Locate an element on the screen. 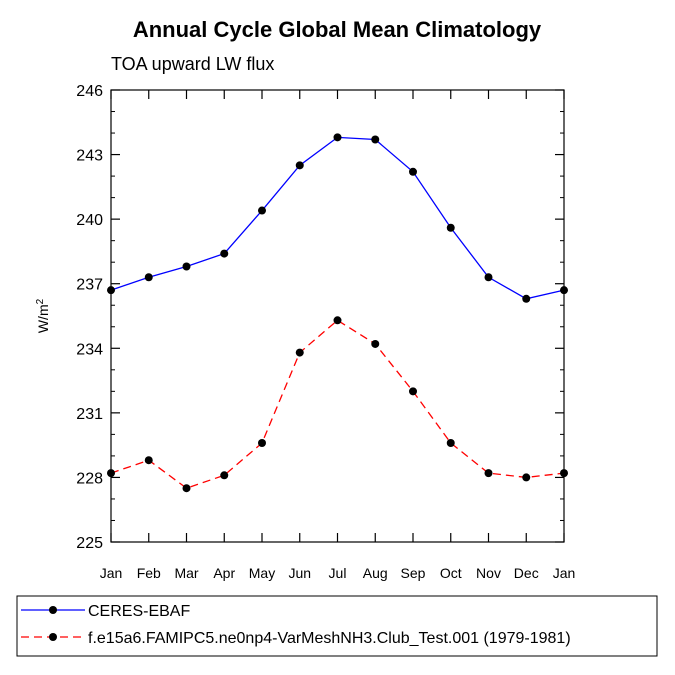 This screenshot has width=675, height=675. y-tick-label: 240 is located at coordinates (89, 220).